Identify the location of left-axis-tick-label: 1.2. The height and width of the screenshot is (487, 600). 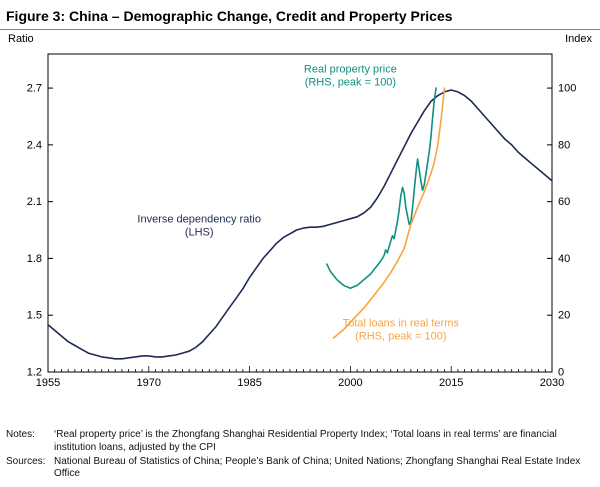
(34, 373).